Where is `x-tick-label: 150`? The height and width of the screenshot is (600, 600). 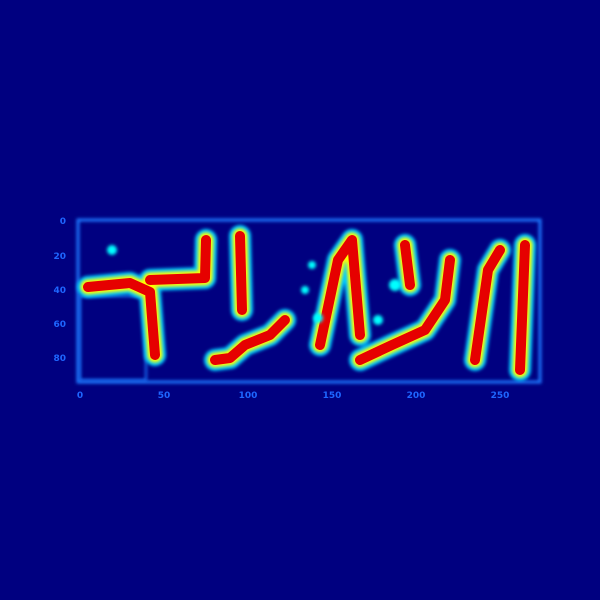 x-tick-label: 150 is located at coordinates (332, 396).